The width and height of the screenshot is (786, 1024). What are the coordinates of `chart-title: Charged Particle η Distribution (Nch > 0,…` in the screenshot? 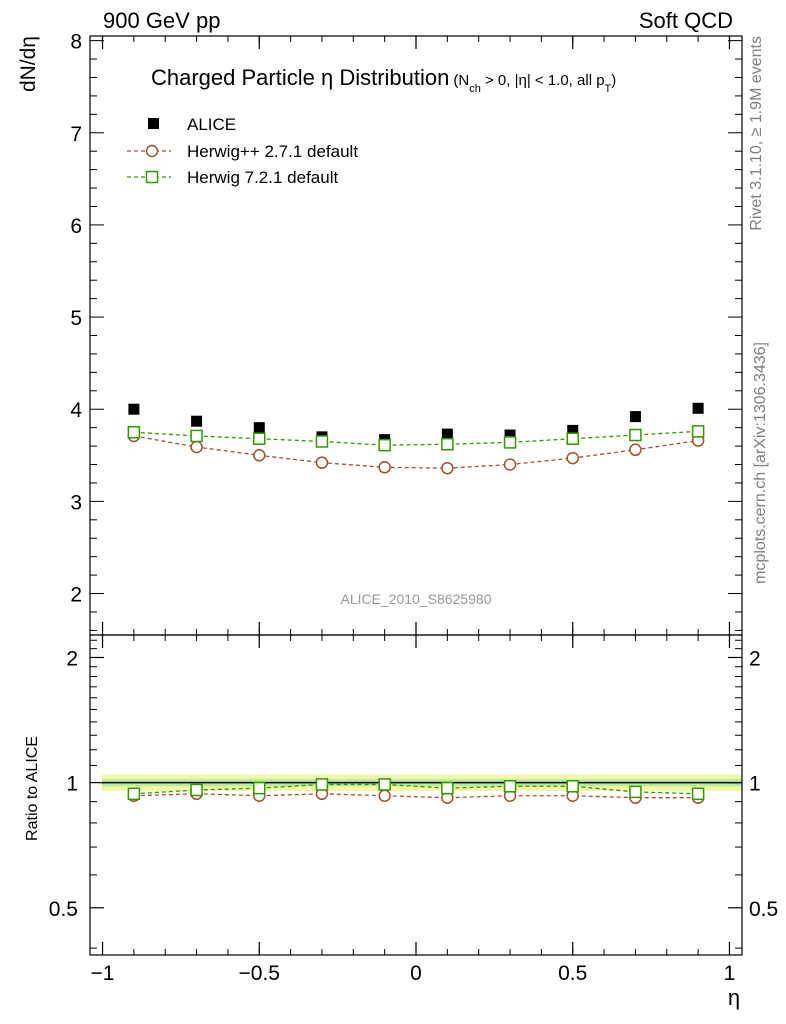 It's located at (383, 80).